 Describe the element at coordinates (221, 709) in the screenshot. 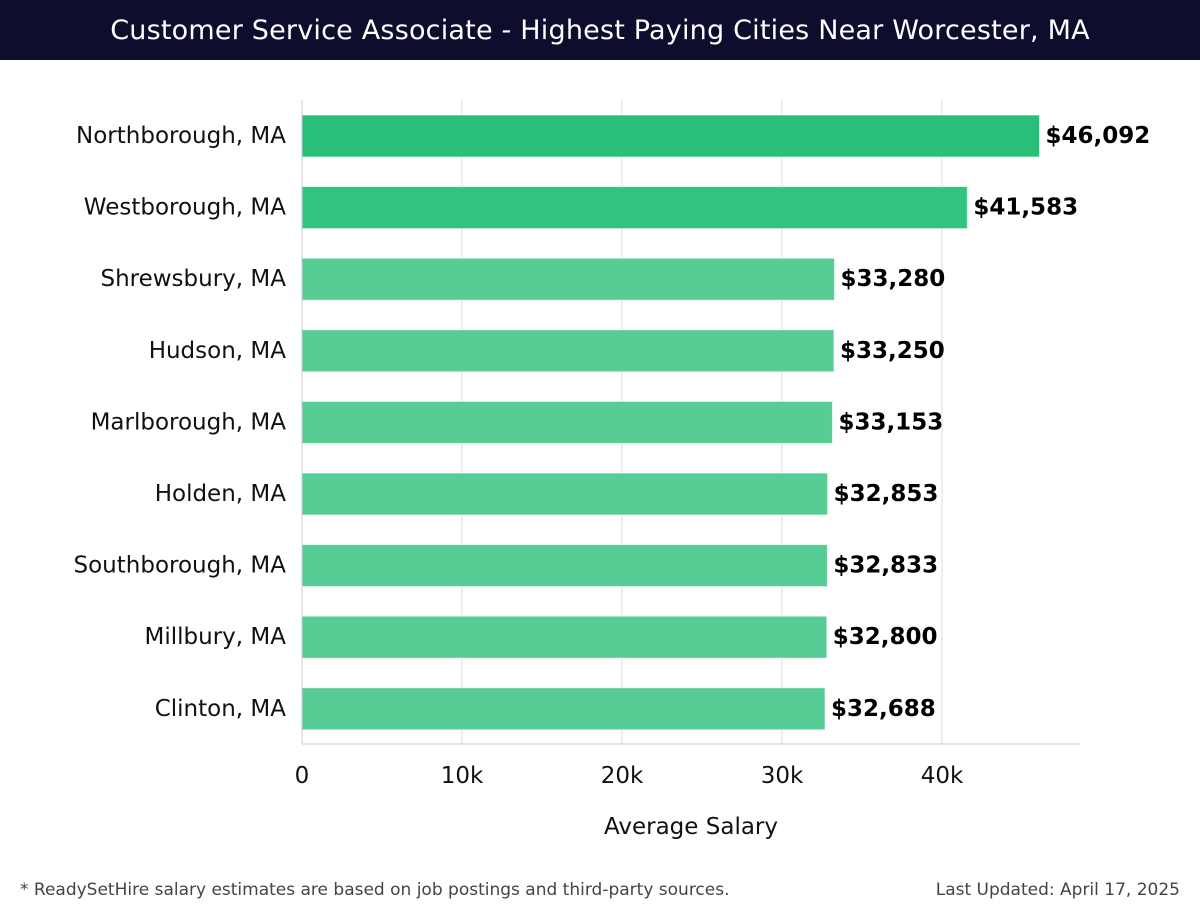

I see `category-label: Clinton, MA` at that location.